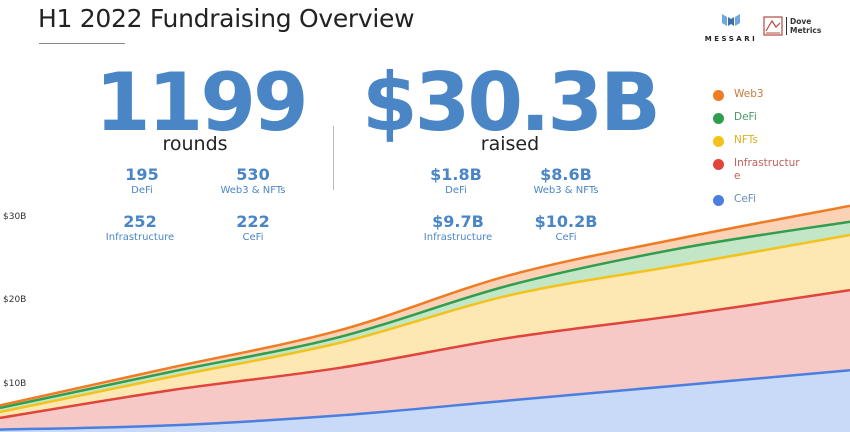 The image size is (850, 432). What do you see at coordinates (768, 94) in the screenshot?
I see `legend-item-web3: Web3` at bounding box center [768, 94].